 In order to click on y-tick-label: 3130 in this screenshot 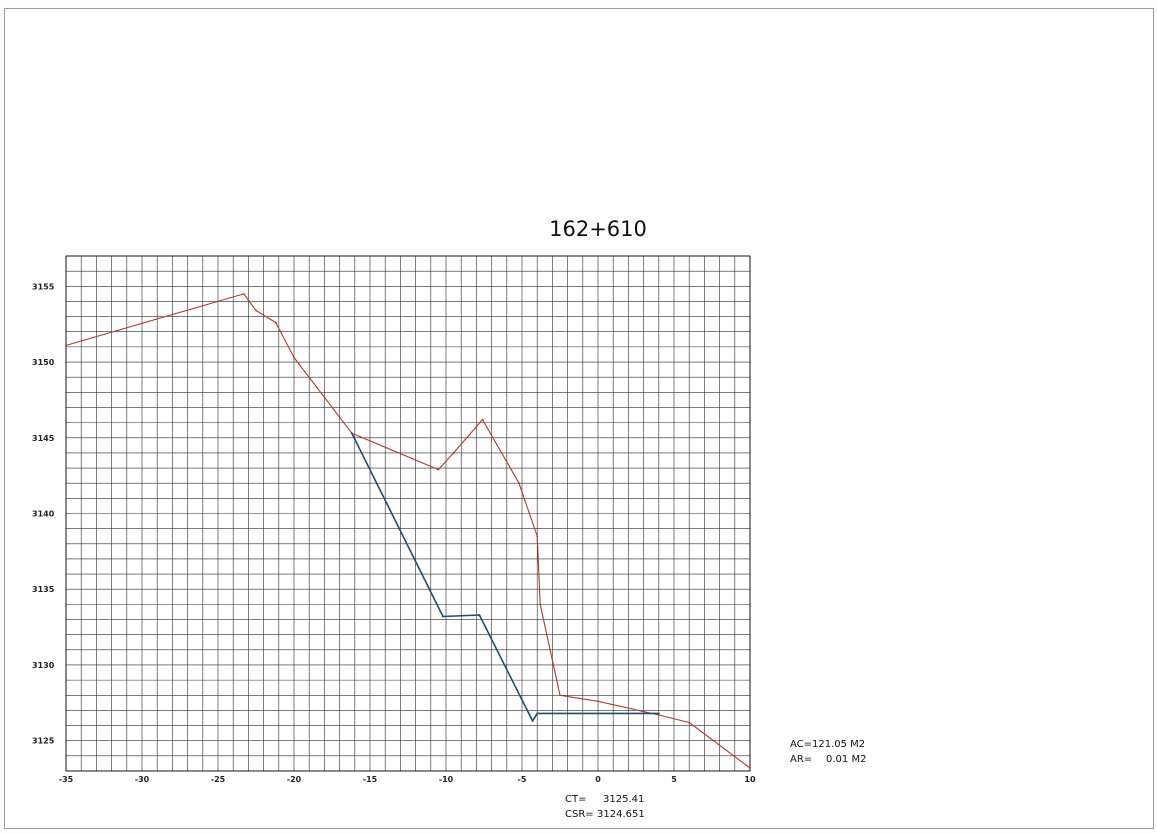, I will do `click(43, 665)`.